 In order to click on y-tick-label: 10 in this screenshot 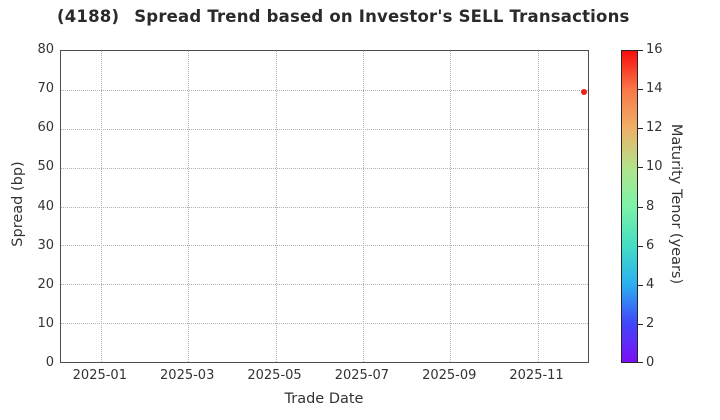, I will do `click(45, 323)`.